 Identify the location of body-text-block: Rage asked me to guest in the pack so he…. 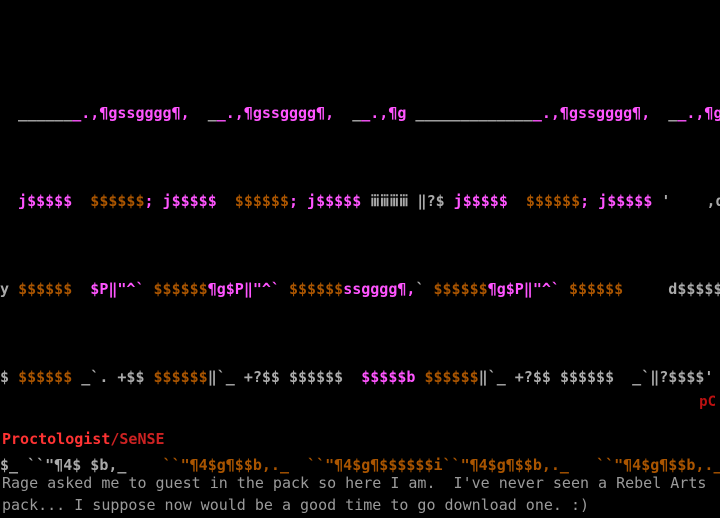
(360, 494).